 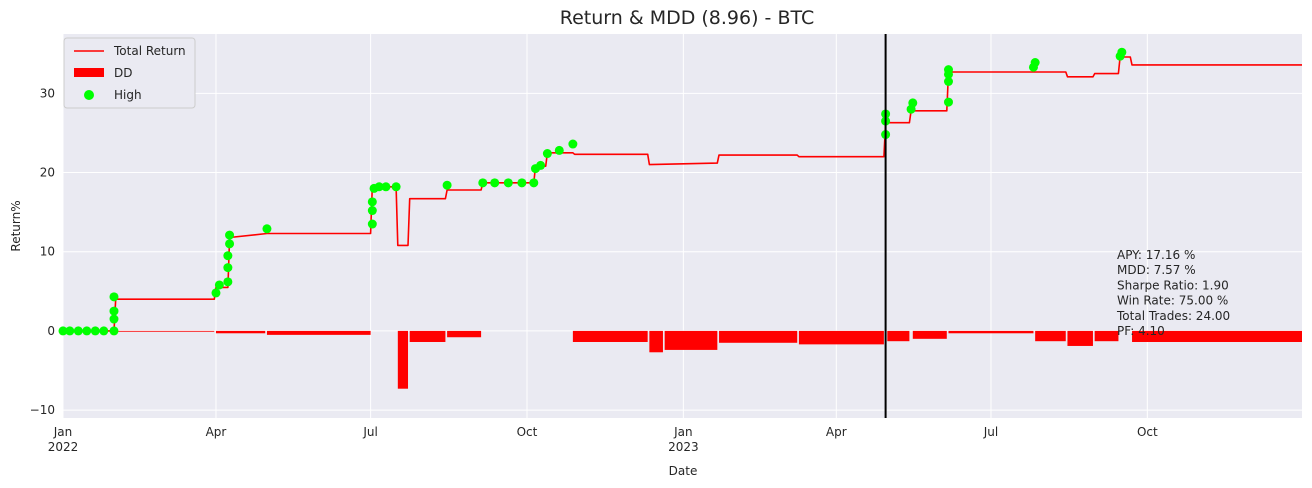 What do you see at coordinates (128, 95) in the screenshot?
I see `legend-label-high: High` at bounding box center [128, 95].